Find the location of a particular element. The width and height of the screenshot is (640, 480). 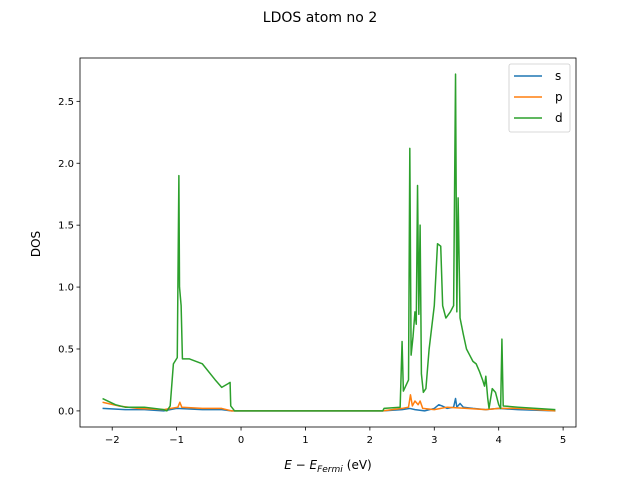

x-tick-label: 0 is located at coordinates (241, 440).